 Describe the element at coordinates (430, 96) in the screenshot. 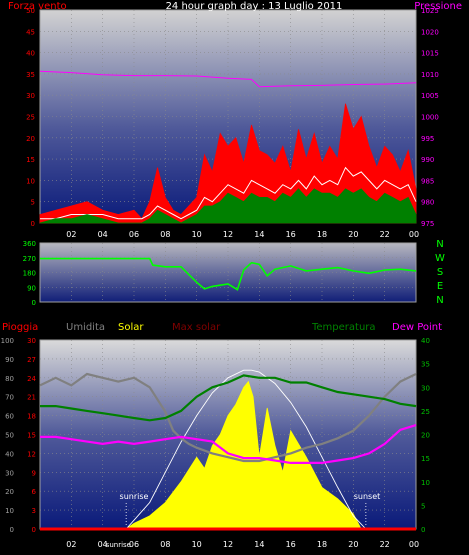

I see `y-tick-right: 1005` at that location.